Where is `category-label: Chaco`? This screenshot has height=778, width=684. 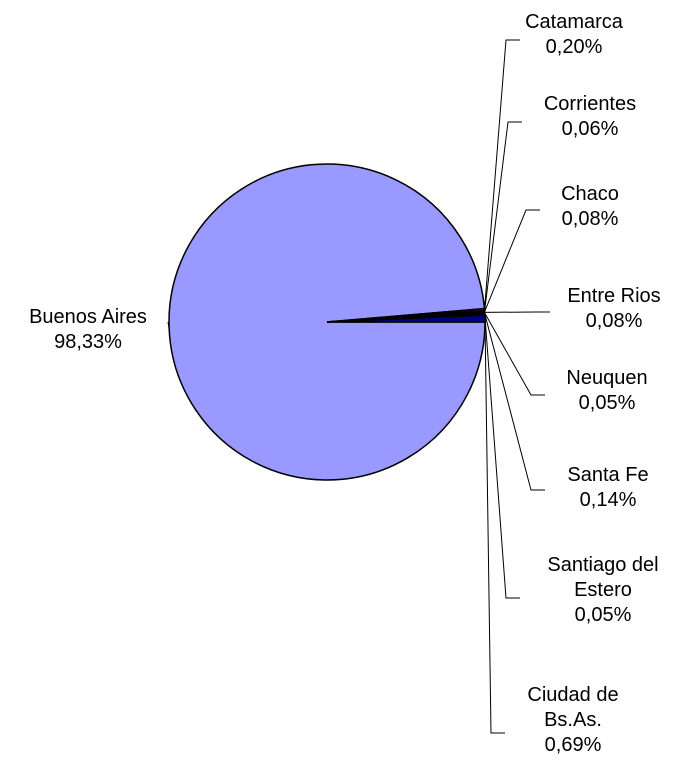
category-label: Chaco is located at coordinates (590, 194).